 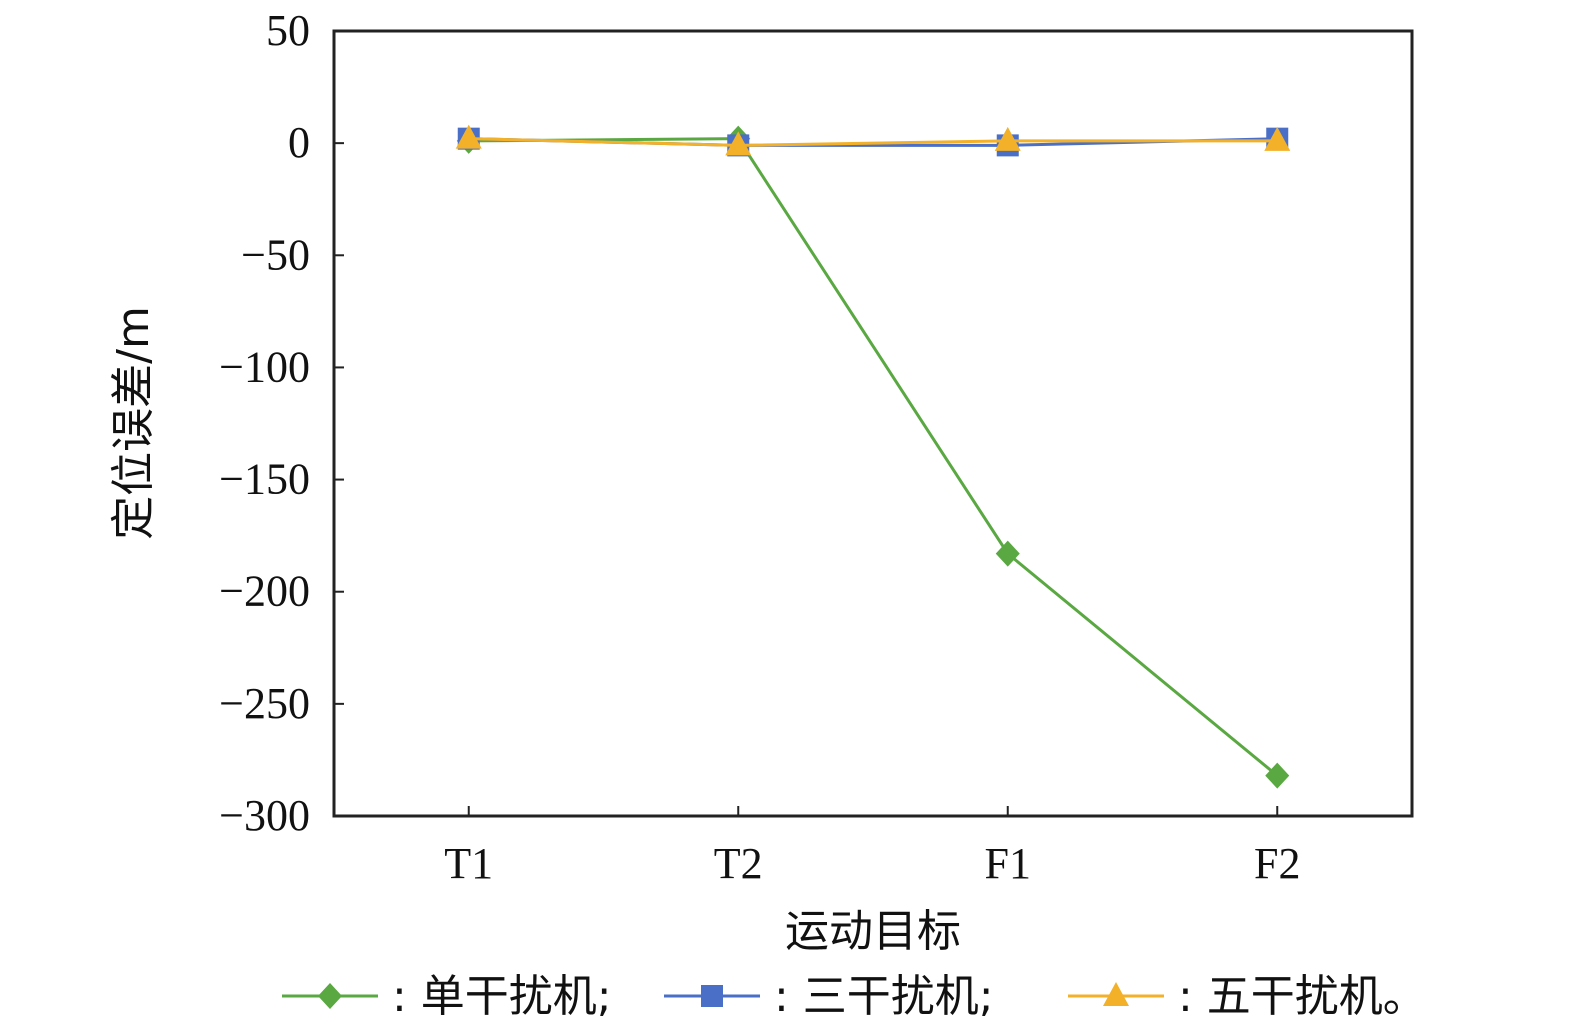 I want to click on y-tick-label: −150, so click(x=264, y=479).